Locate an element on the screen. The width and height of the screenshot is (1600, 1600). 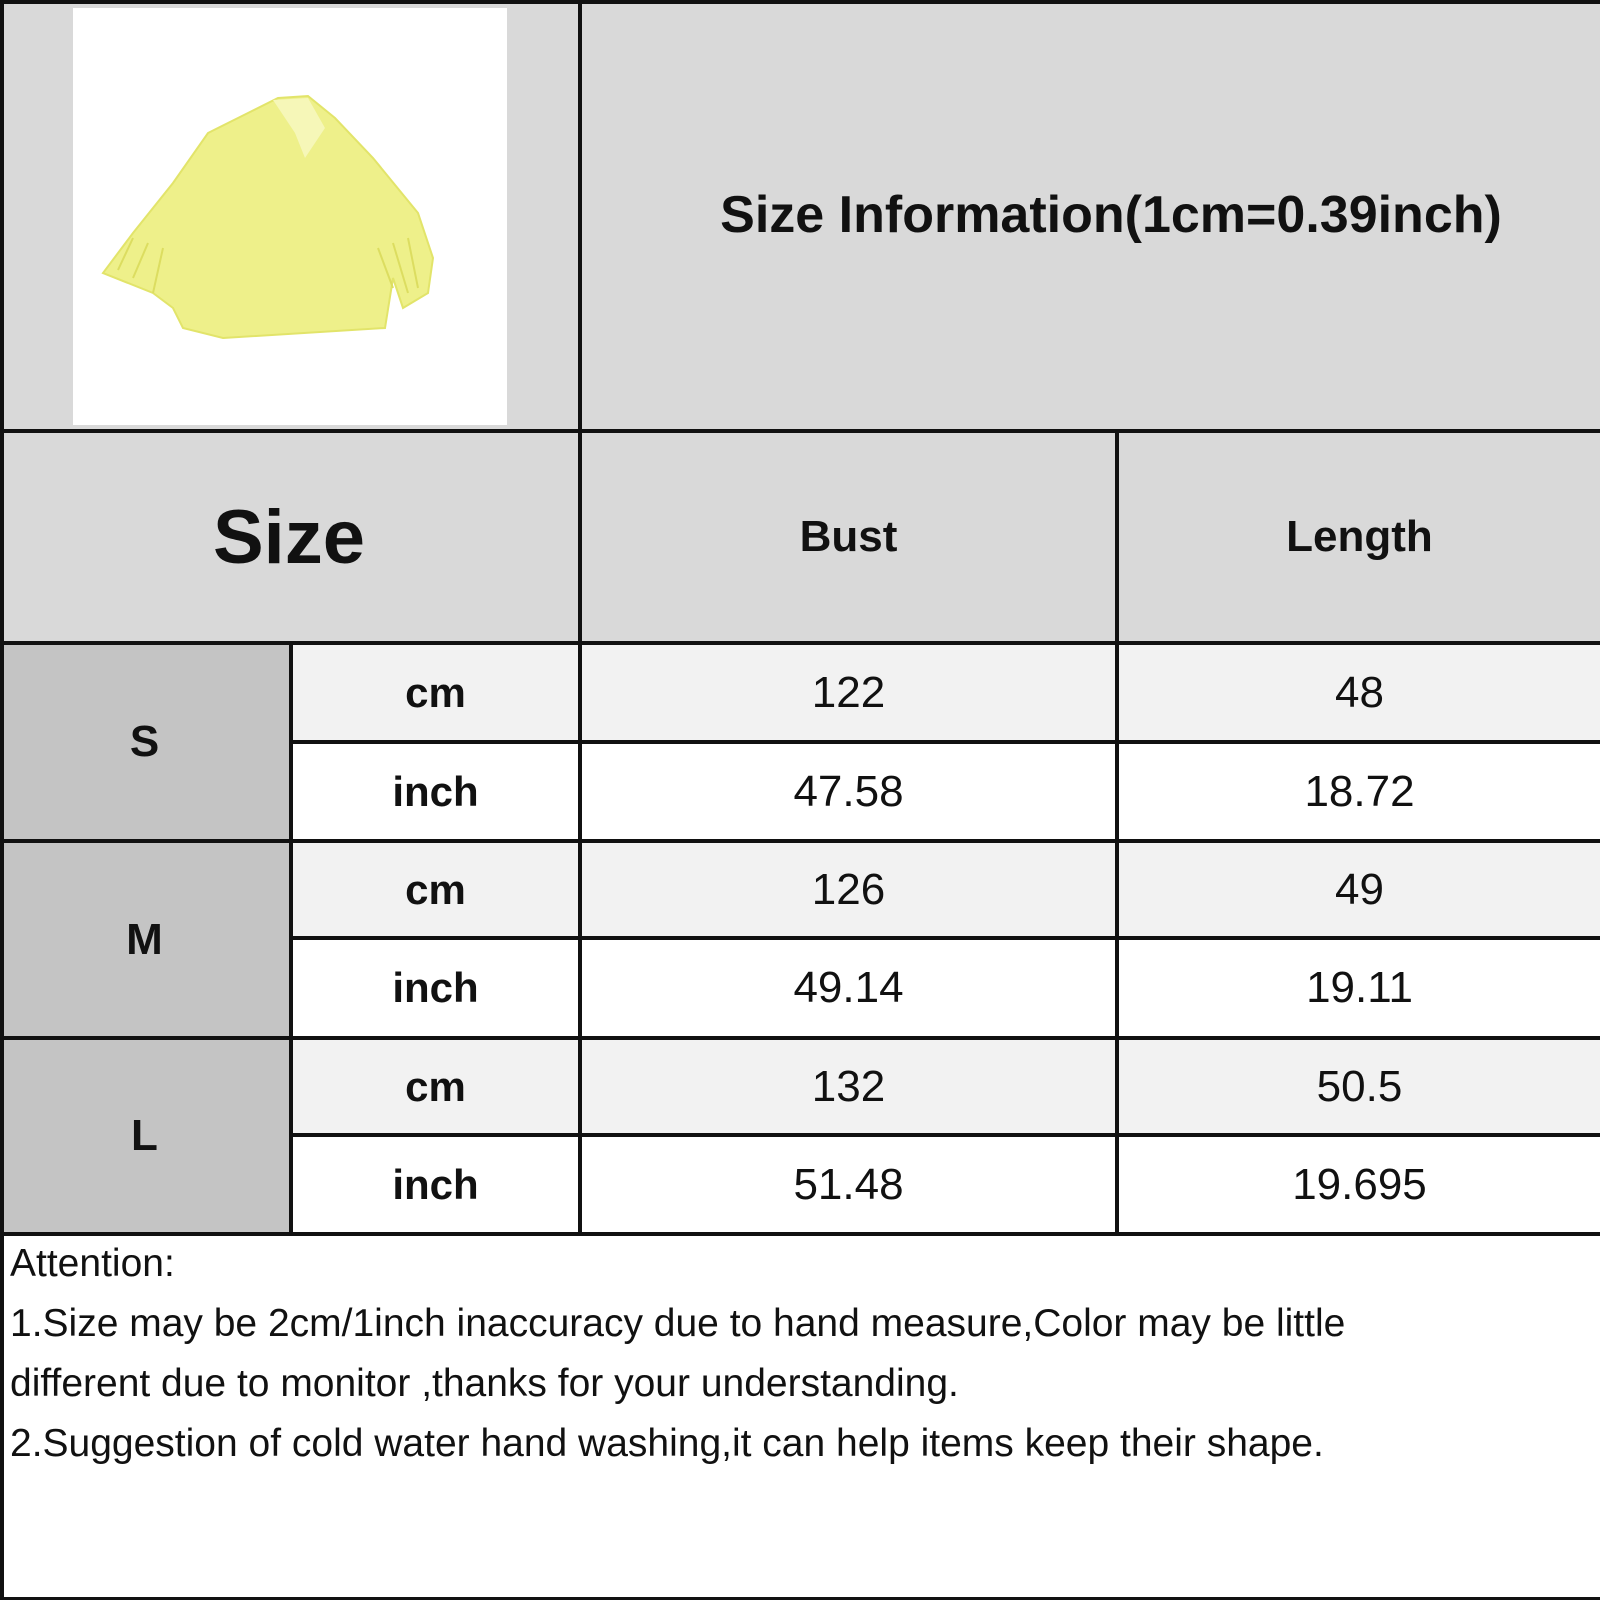
yellow-blouse-icon is located at coordinates (268, 217).